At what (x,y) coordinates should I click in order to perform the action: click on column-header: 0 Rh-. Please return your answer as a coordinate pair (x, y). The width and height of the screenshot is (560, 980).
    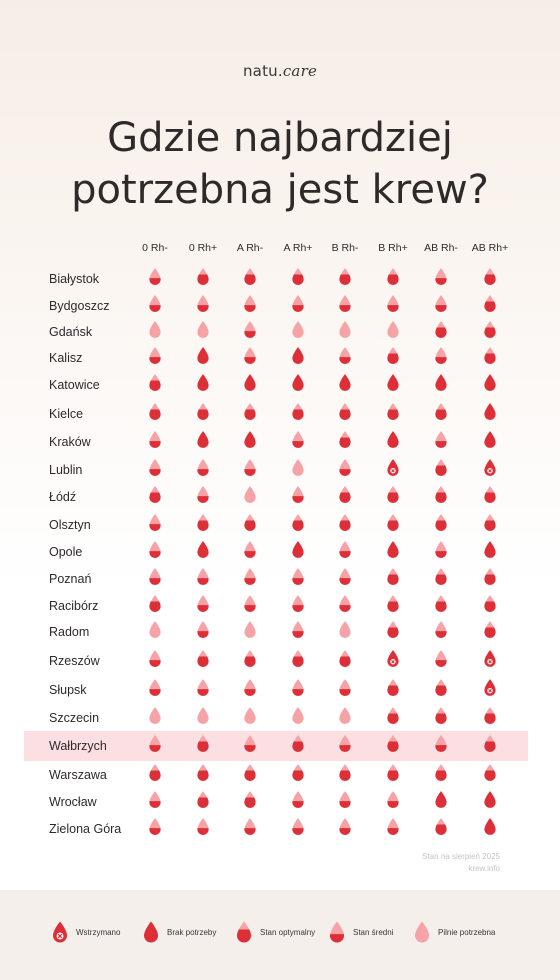
    Looking at the image, I should click on (155, 248).